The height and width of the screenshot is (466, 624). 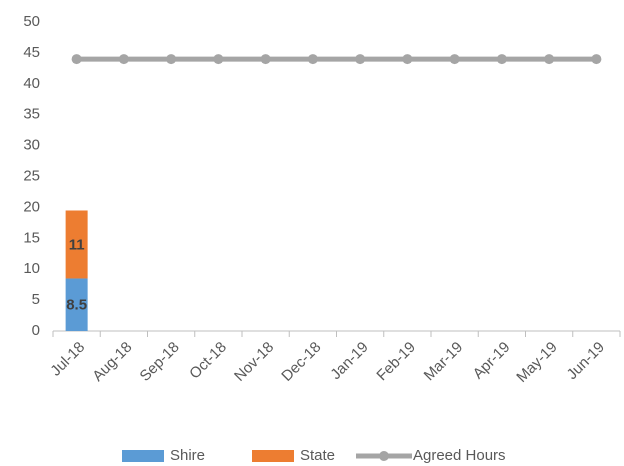 What do you see at coordinates (187, 455) in the screenshot?
I see `legend-label: Shire` at bounding box center [187, 455].